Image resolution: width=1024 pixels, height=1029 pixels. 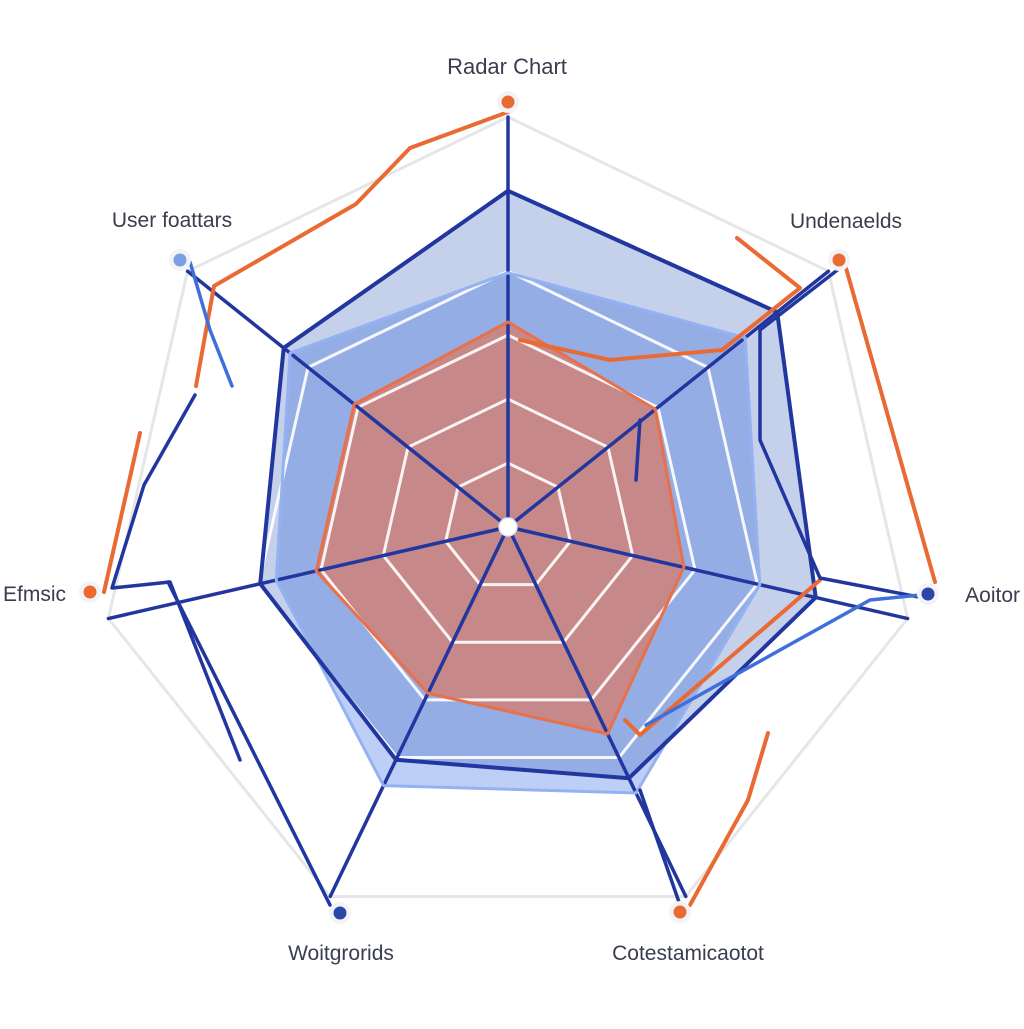 What do you see at coordinates (508, 527) in the screenshot?
I see `center-dot` at bounding box center [508, 527].